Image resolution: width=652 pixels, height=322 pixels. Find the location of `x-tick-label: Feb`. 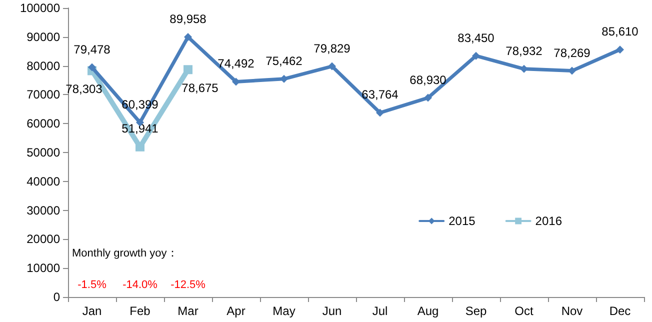

x-tick-label: Feb is located at coordinates (140, 311).